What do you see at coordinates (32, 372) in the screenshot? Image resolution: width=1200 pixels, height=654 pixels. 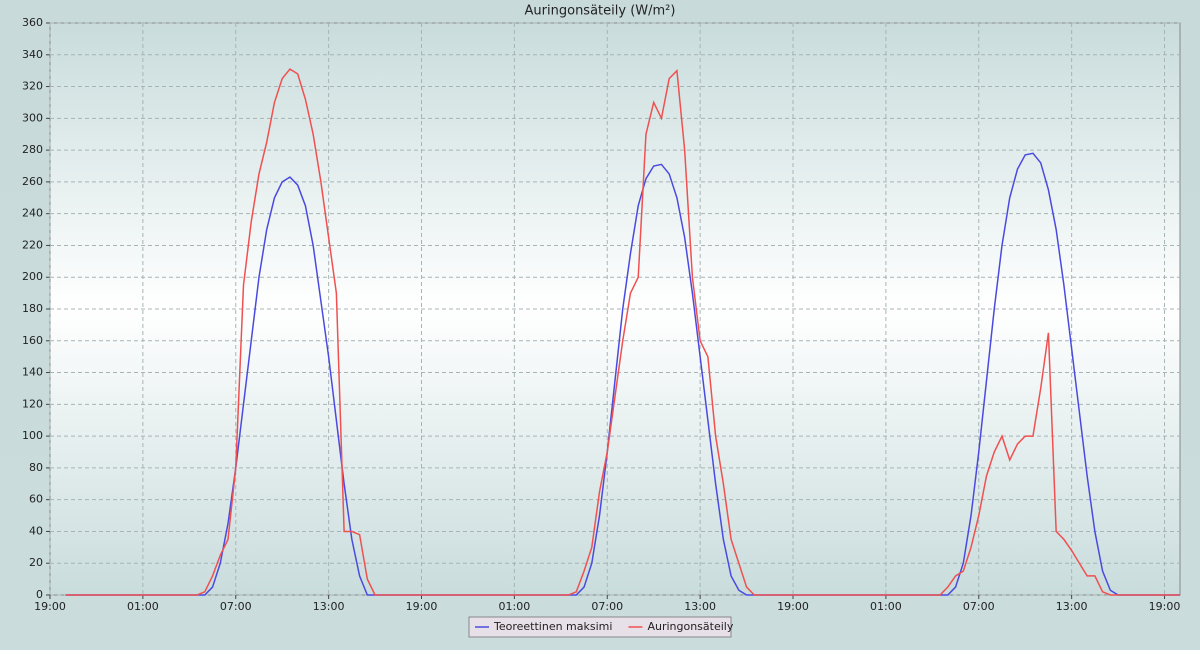 I see `y-tick-label: 140` at bounding box center [32, 372].